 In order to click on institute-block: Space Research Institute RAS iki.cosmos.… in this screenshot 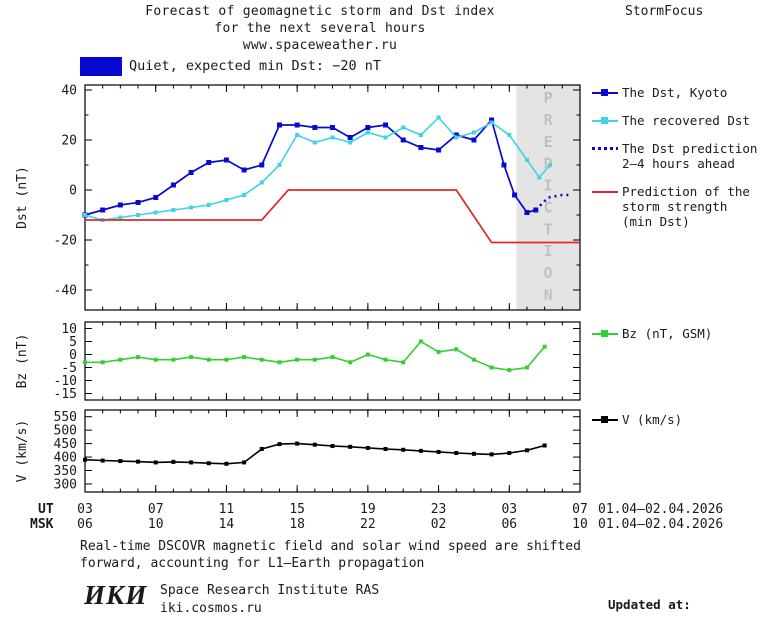, I will do `click(269, 600)`.